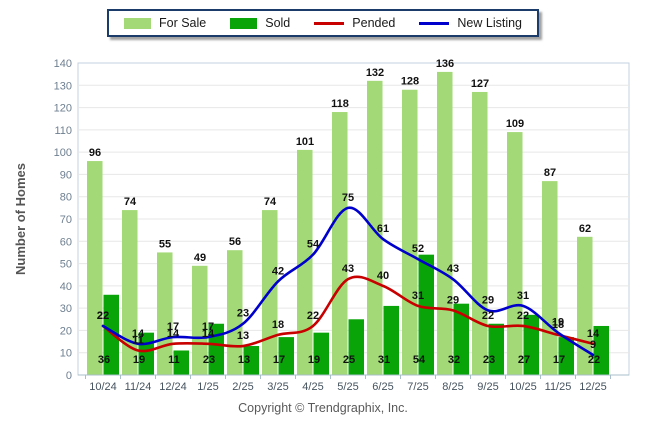 The image size is (646, 434). Describe the element at coordinates (453, 269) in the screenshot. I see `new-listing-value-label: 43` at that location.